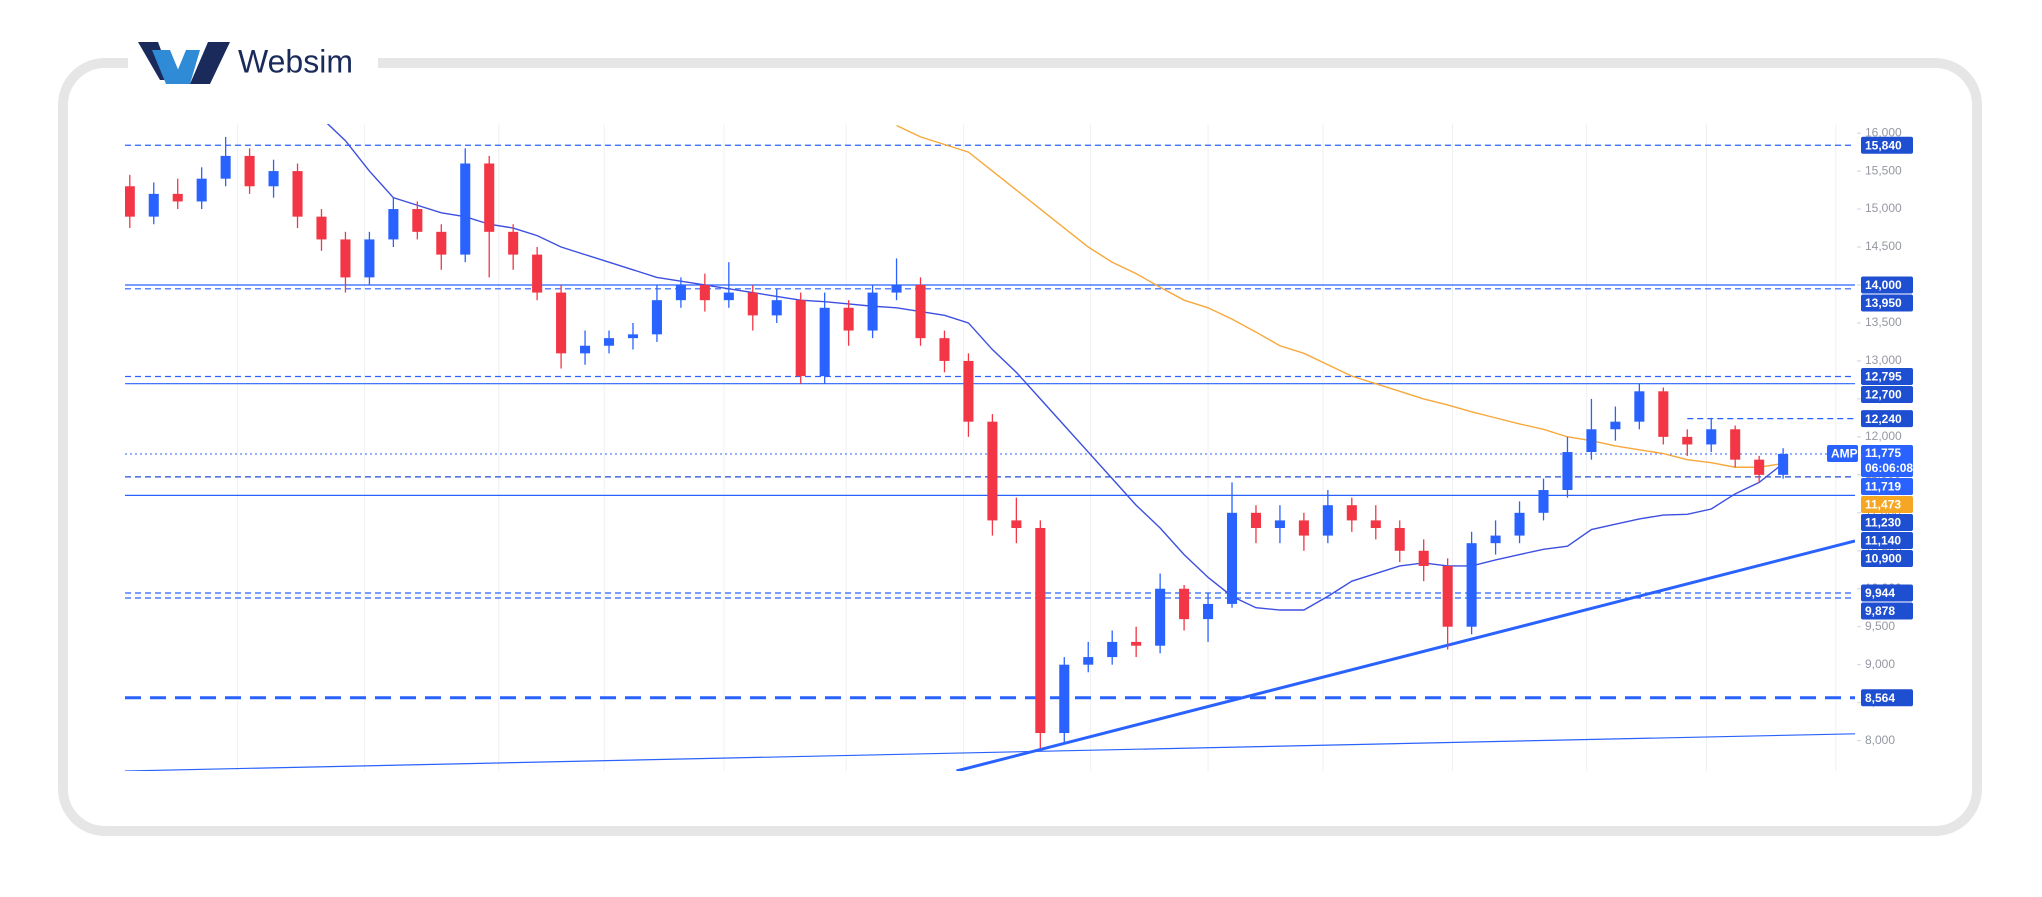 This screenshot has width=2042, height=897. I want to click on y-tick-label: 9,000, so click(1880, 664).